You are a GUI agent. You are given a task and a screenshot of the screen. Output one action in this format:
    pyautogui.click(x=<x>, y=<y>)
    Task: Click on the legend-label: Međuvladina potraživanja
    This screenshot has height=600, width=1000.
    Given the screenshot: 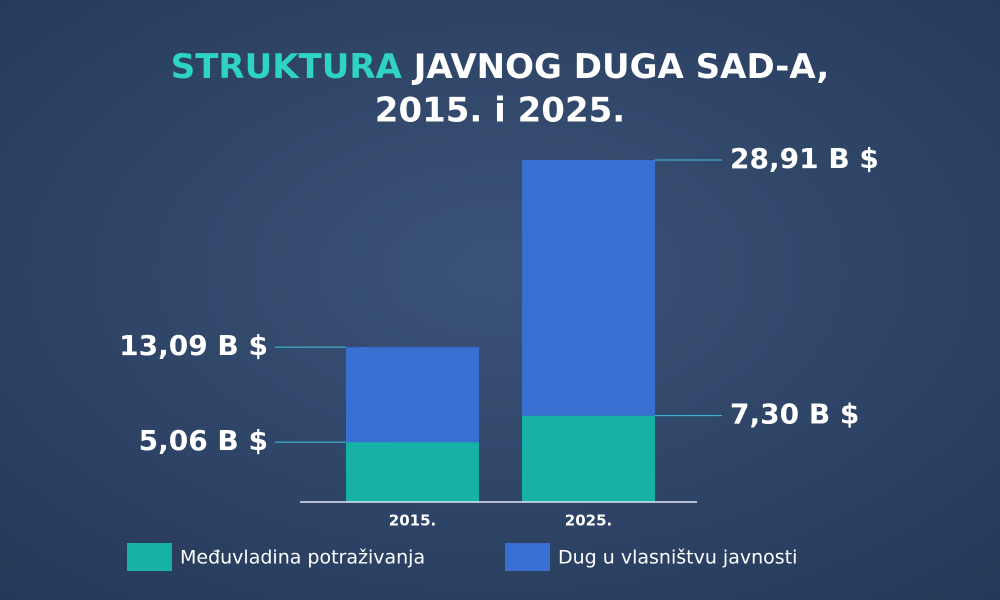 What is the action you would take?
    pyautogui.click(x=302, y=558)
    